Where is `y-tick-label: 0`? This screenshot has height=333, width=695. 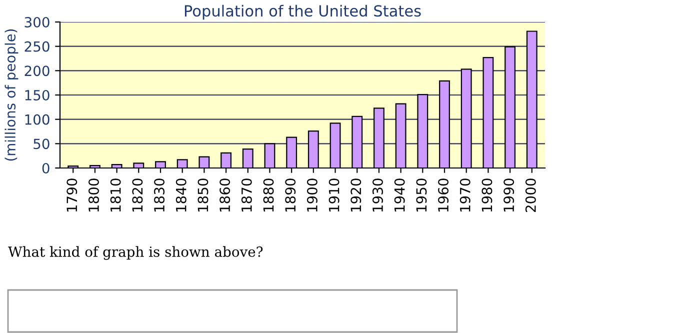
y-tick-label: 0 is located at coordinates (46, 168).